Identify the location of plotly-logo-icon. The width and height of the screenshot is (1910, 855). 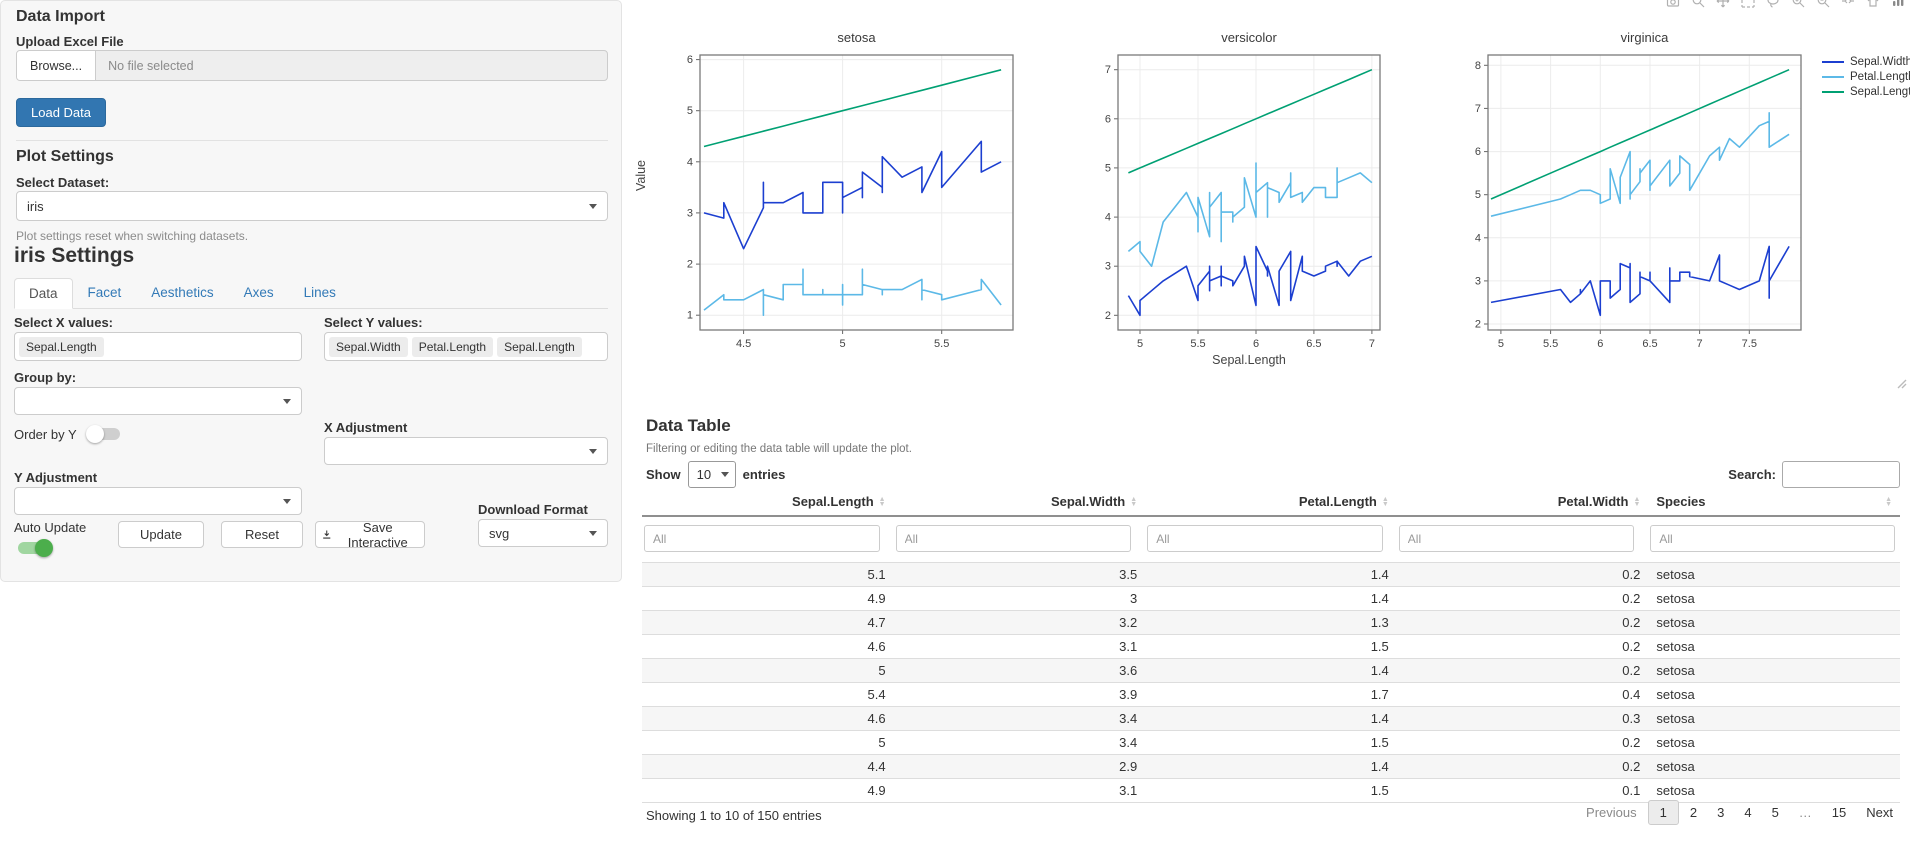
(1898, 4).